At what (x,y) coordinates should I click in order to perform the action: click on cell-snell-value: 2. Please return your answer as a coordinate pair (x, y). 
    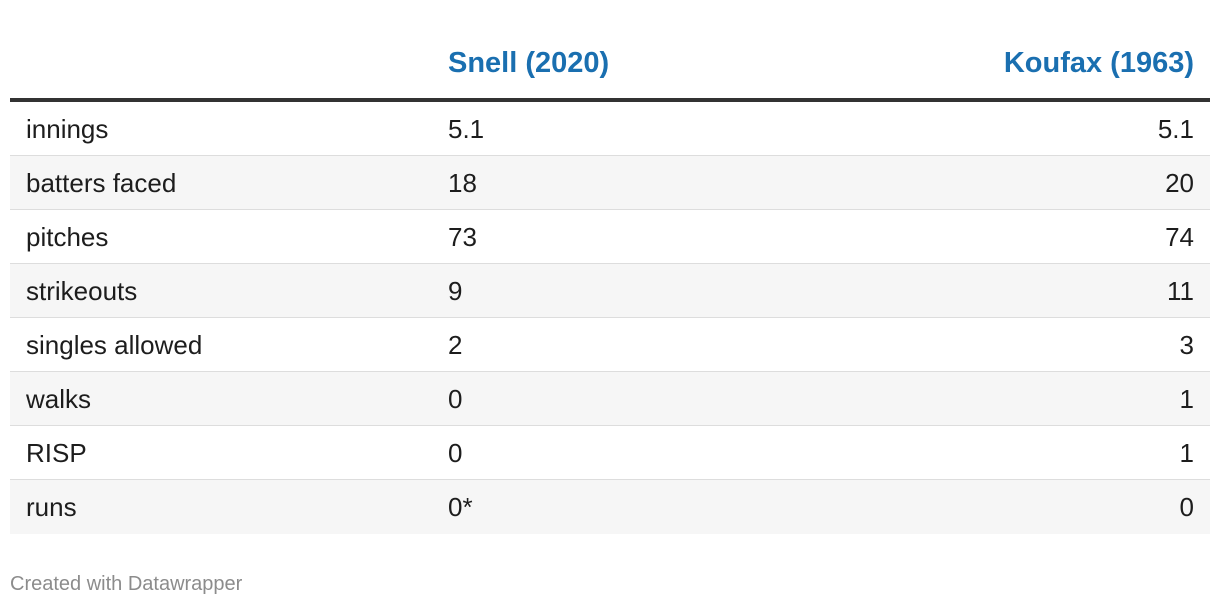
    Looking at the image, I should click on (455, 345).